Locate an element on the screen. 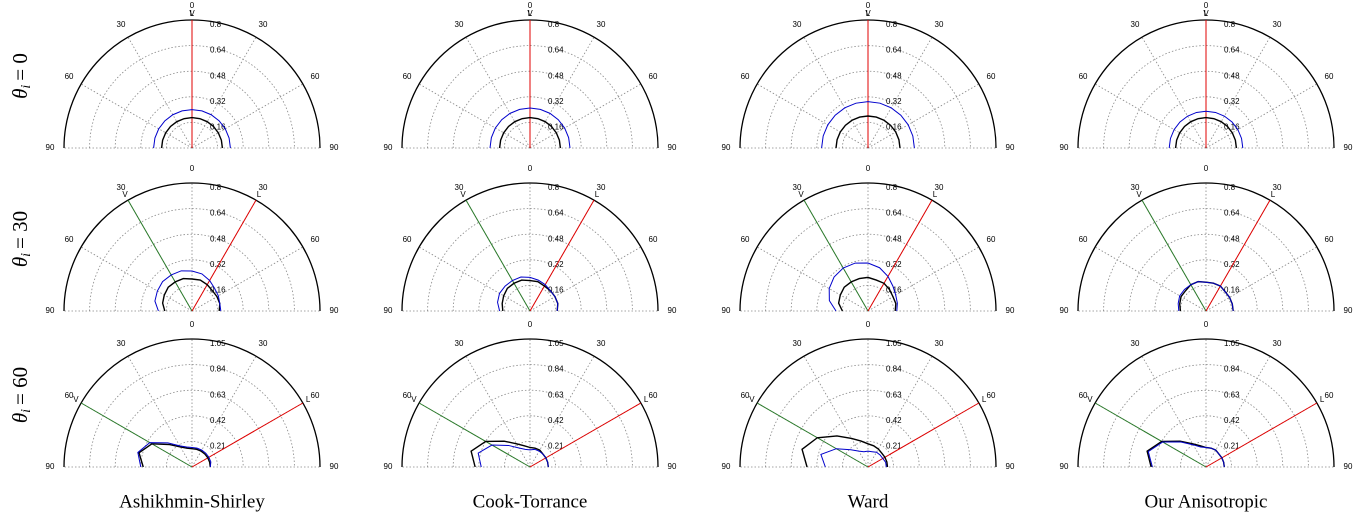 The image size is (1359, 517). row-symbol: θ is located at coordinates (20, 418).